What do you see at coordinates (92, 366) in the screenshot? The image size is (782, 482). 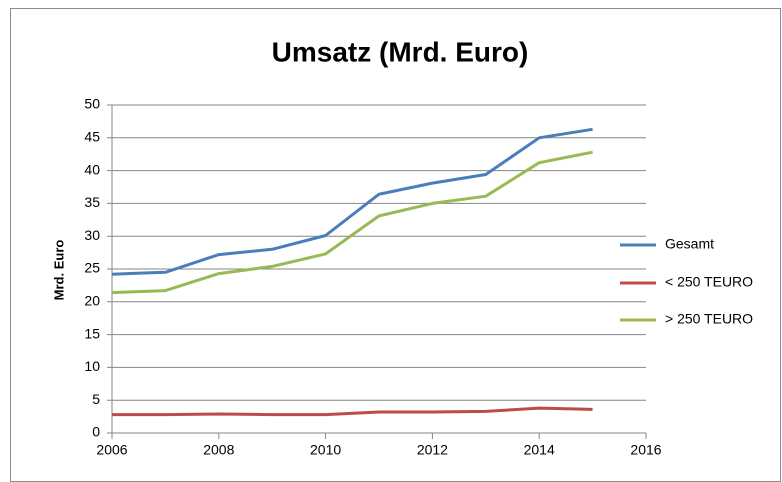 I see `y-tick-label: 10` at bounding box center [92, 366].